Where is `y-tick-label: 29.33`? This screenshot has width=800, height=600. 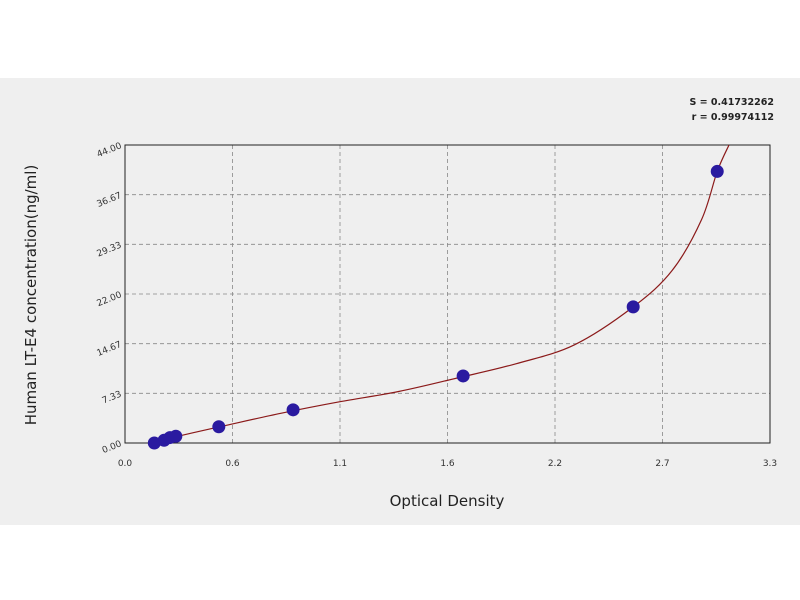
y-tick-label: 29.33 is located at coordinates (110, 250).